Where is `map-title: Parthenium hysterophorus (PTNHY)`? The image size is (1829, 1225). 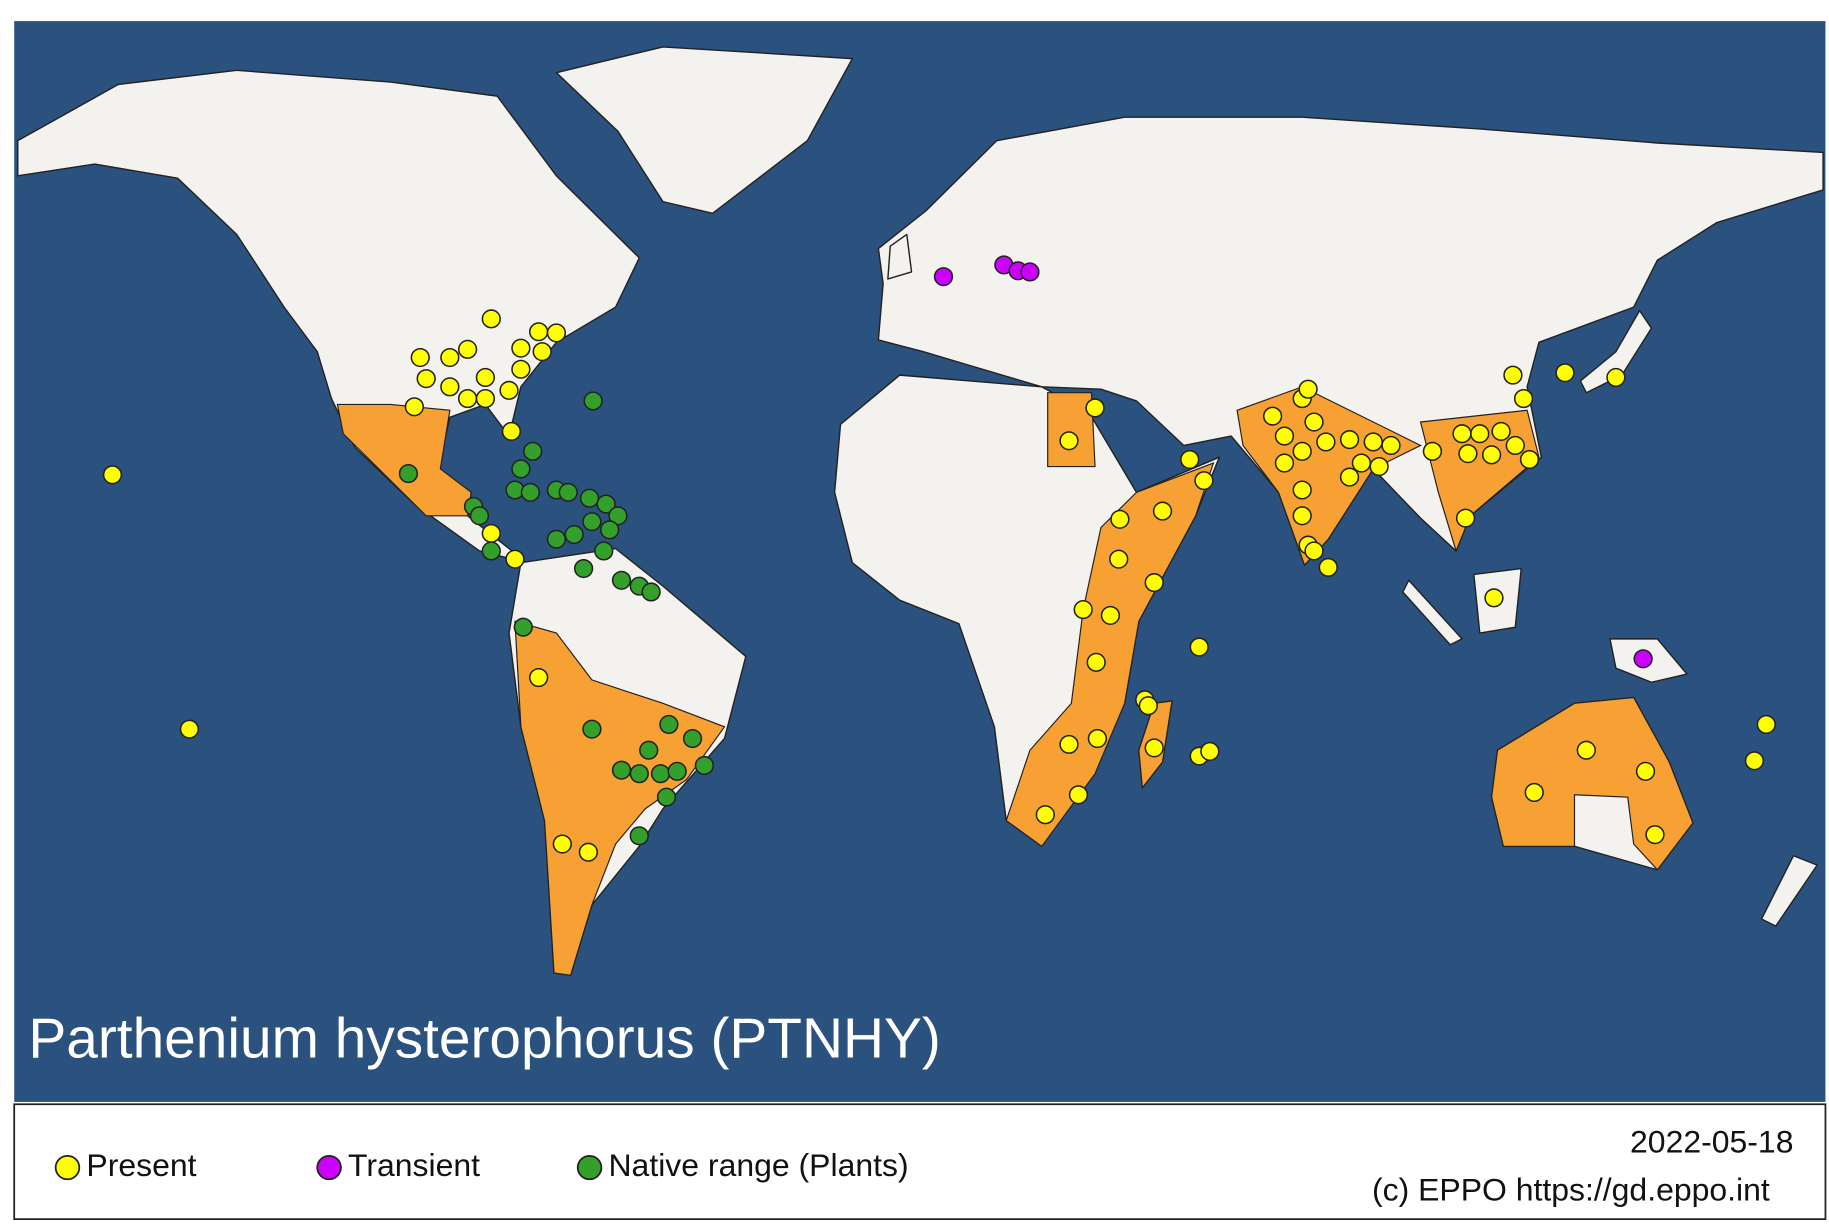 map-title: Parthenium hysterophorus (PTNHY) is located at coordinates (484, 1038).